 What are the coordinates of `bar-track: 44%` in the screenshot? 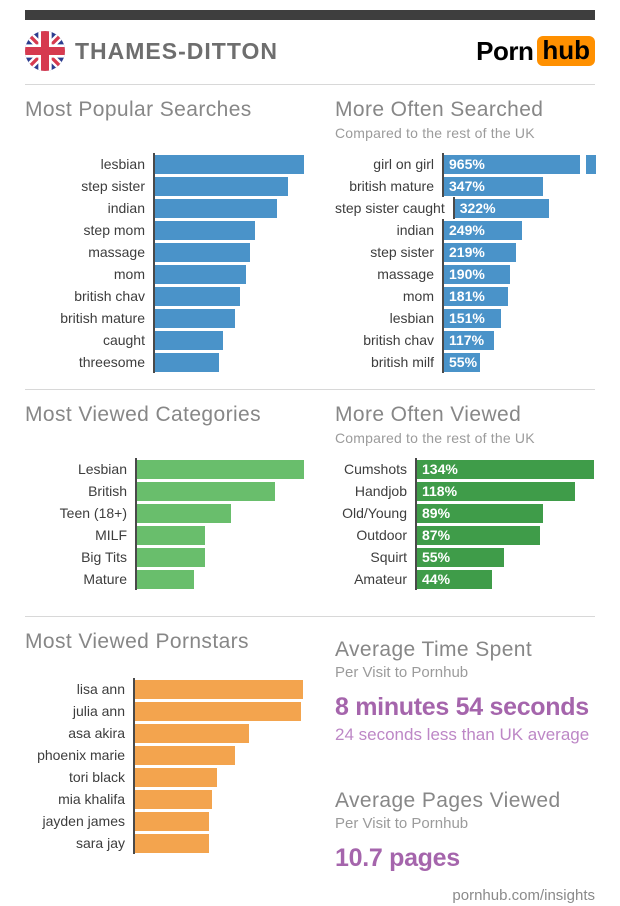 It's located at (505, 579).